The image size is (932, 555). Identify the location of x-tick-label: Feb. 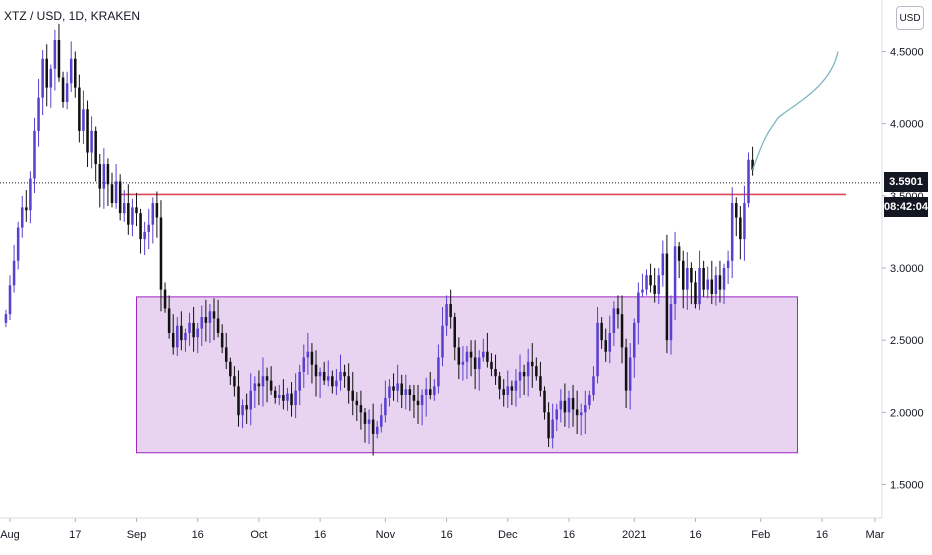
(760, 535).